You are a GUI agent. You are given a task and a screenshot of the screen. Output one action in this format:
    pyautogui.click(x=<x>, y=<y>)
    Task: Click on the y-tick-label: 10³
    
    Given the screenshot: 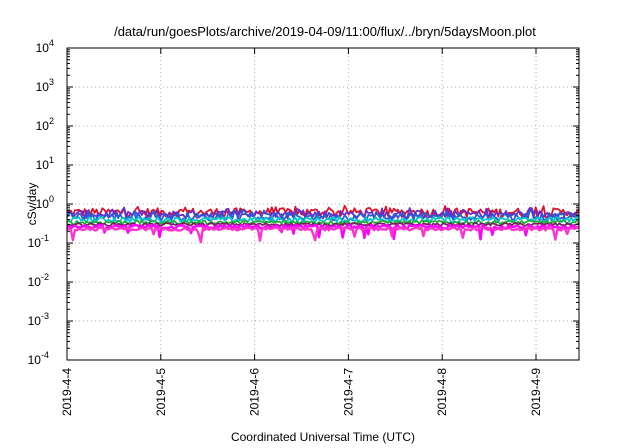 What is the action you would take?
    pyautogui.click(x=45, y=85)
    